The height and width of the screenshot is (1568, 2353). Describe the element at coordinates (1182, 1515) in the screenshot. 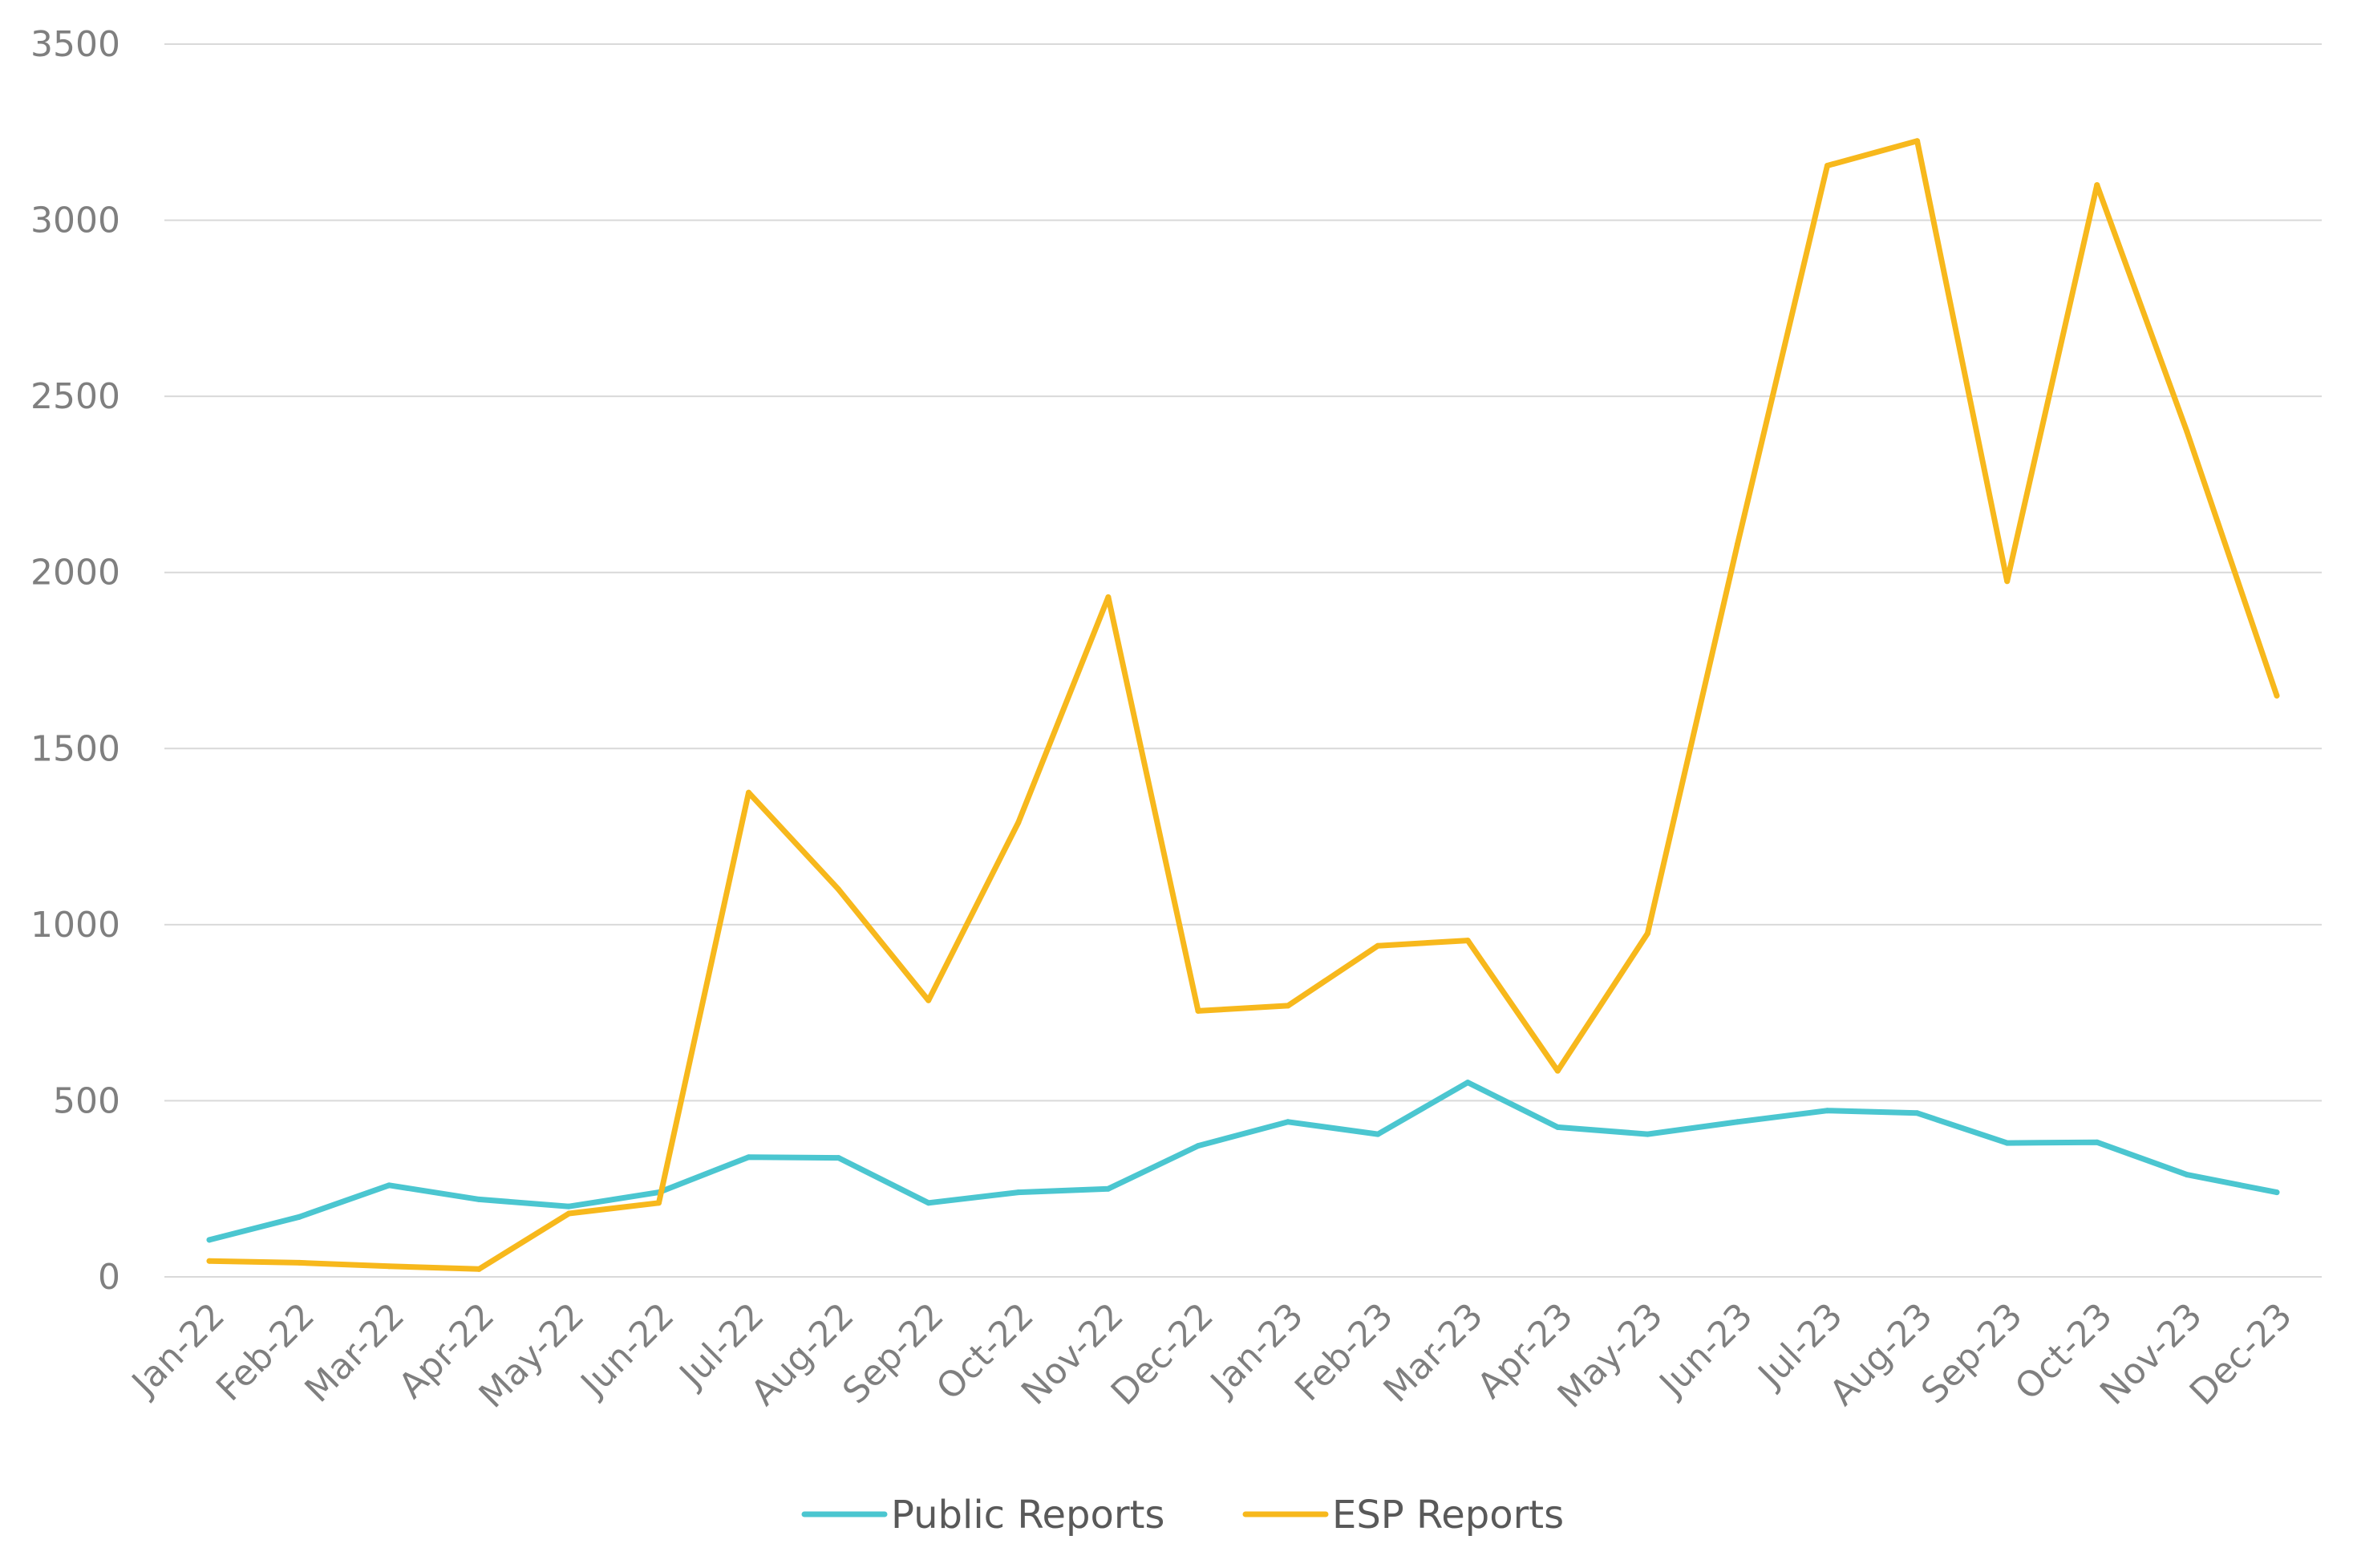

I see `legend: Public Reports ESP Reports` at that location.